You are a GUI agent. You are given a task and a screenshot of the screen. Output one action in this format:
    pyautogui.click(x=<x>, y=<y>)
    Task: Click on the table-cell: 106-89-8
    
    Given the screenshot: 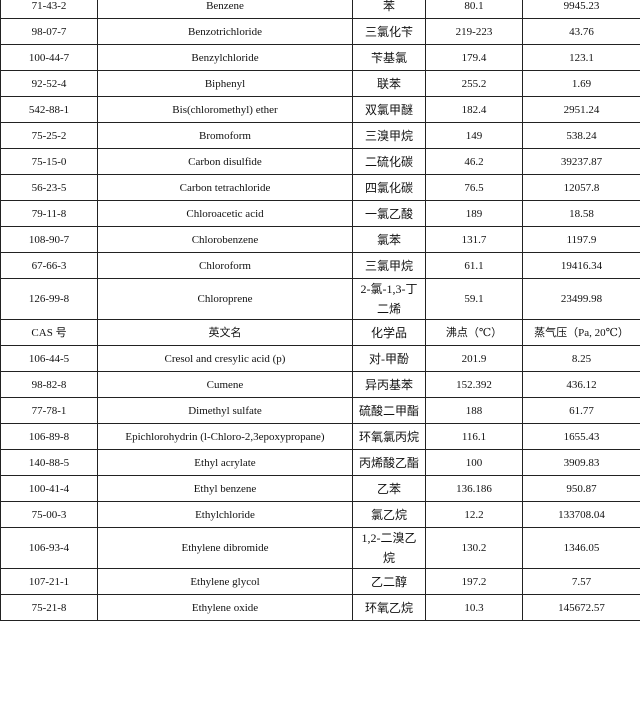 What is the action you would take?
    pyautogui.click(x=49, y=436)
    